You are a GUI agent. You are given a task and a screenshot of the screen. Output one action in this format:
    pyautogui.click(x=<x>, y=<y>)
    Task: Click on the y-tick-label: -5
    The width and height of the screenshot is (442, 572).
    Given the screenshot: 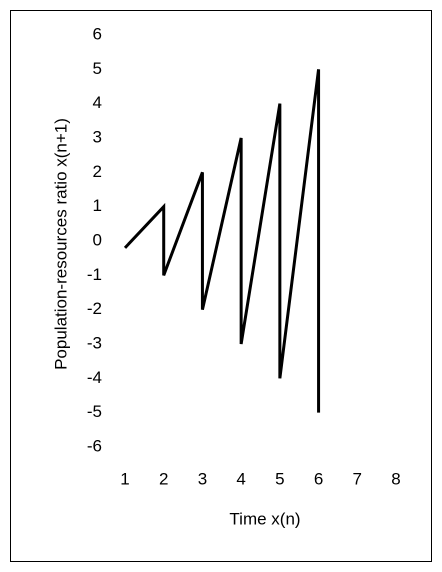 What is the action you would take?
    pyautogui.click(x=94, y=411)
    